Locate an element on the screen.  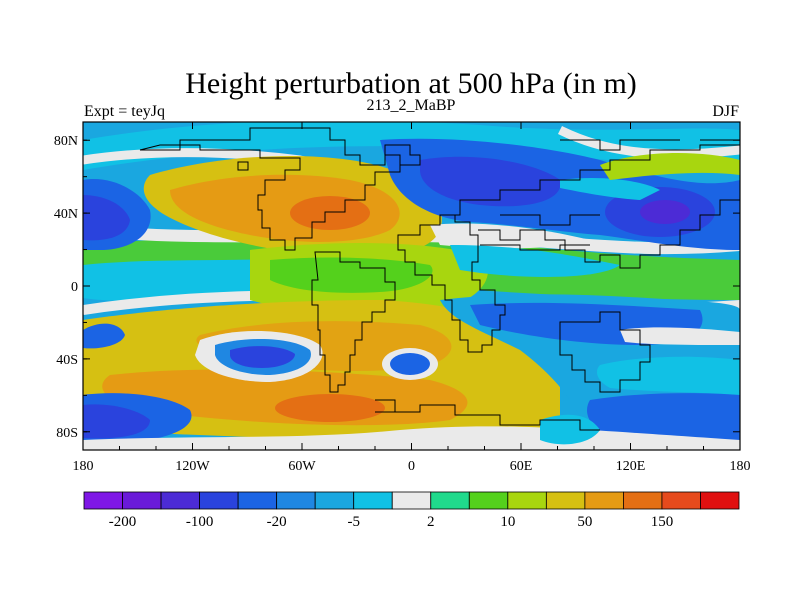
y-tick-label: 80N is located at coordinates (66, 141).